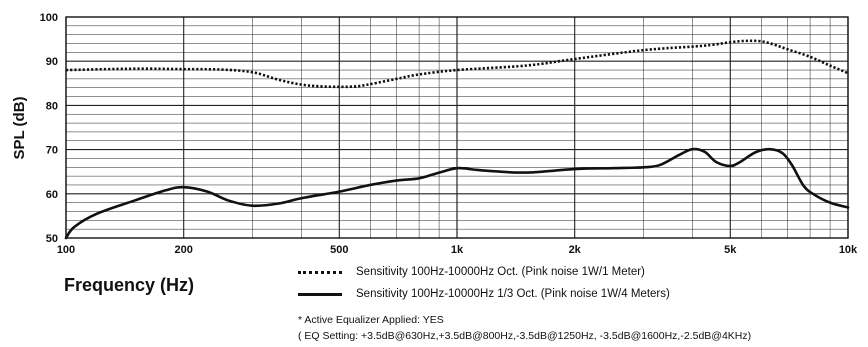 The height and width of the screenshot is (347, 868). What do you see at coordinates (52, 62) in the screenshot?
I see `y-tick-label: 90` at bounding box center [52, 62].